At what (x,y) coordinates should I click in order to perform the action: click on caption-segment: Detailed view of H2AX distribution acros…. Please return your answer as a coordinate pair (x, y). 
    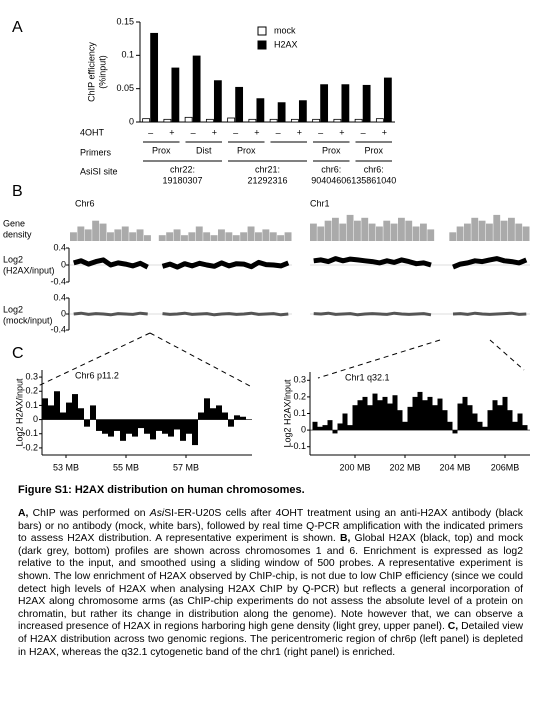
    Looking at the image, I should click on (271, 639).